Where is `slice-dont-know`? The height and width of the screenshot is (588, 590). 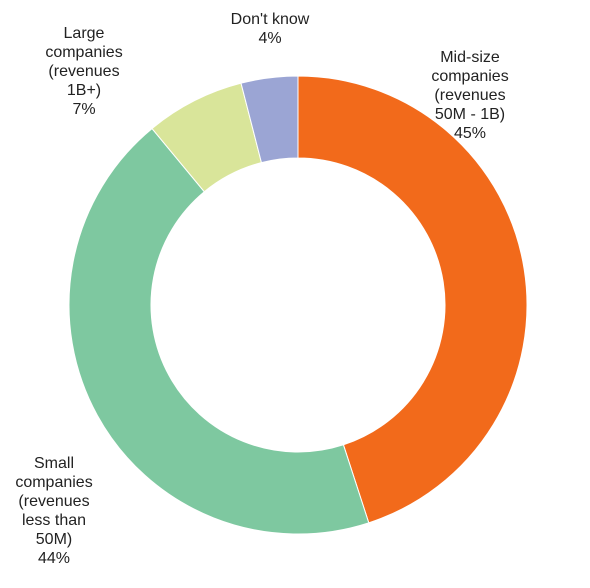
slice-dont-know is located at coordinates (269, 119).